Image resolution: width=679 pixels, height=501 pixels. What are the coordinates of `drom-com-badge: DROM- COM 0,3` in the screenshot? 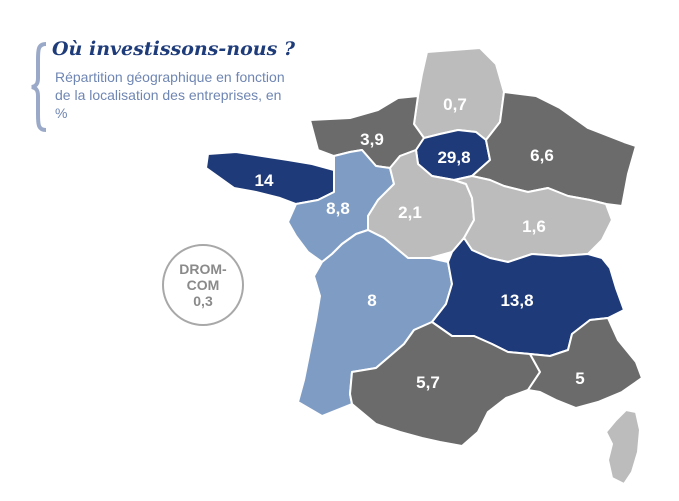 It's located at (203, 285).